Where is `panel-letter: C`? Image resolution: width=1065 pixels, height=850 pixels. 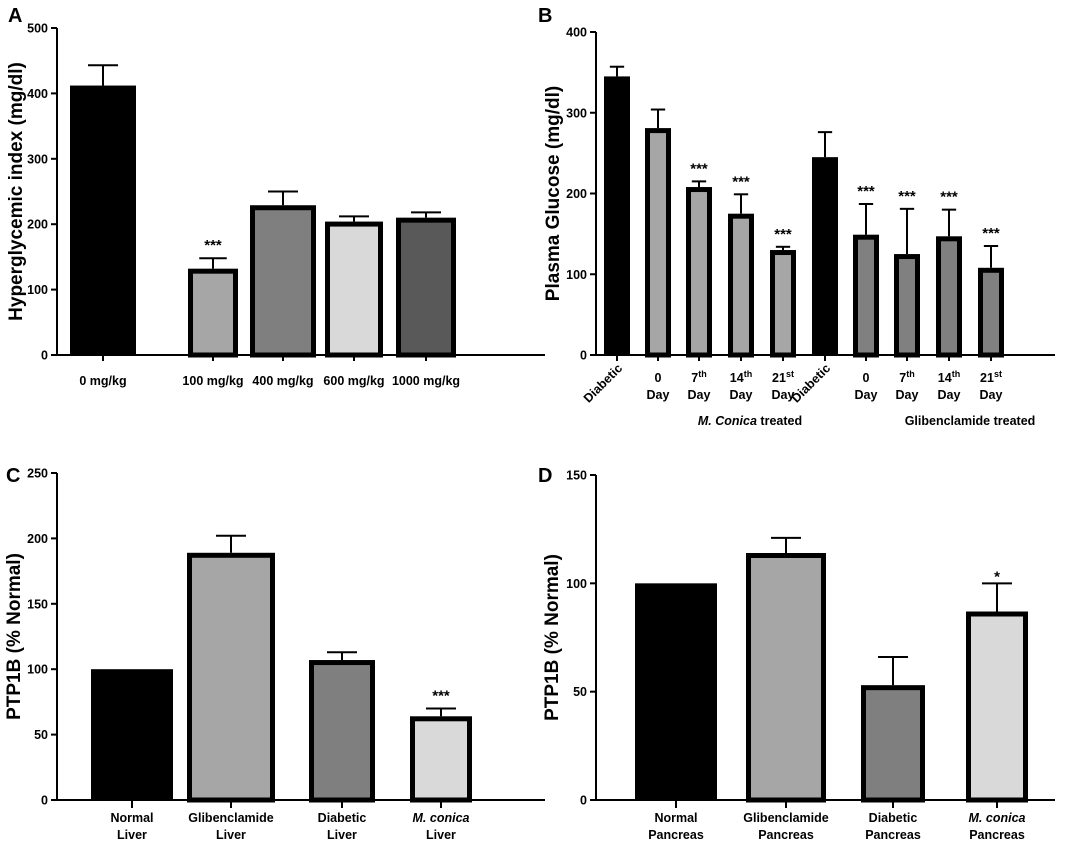 panel-letter: C is located at coordinates (13, 476).